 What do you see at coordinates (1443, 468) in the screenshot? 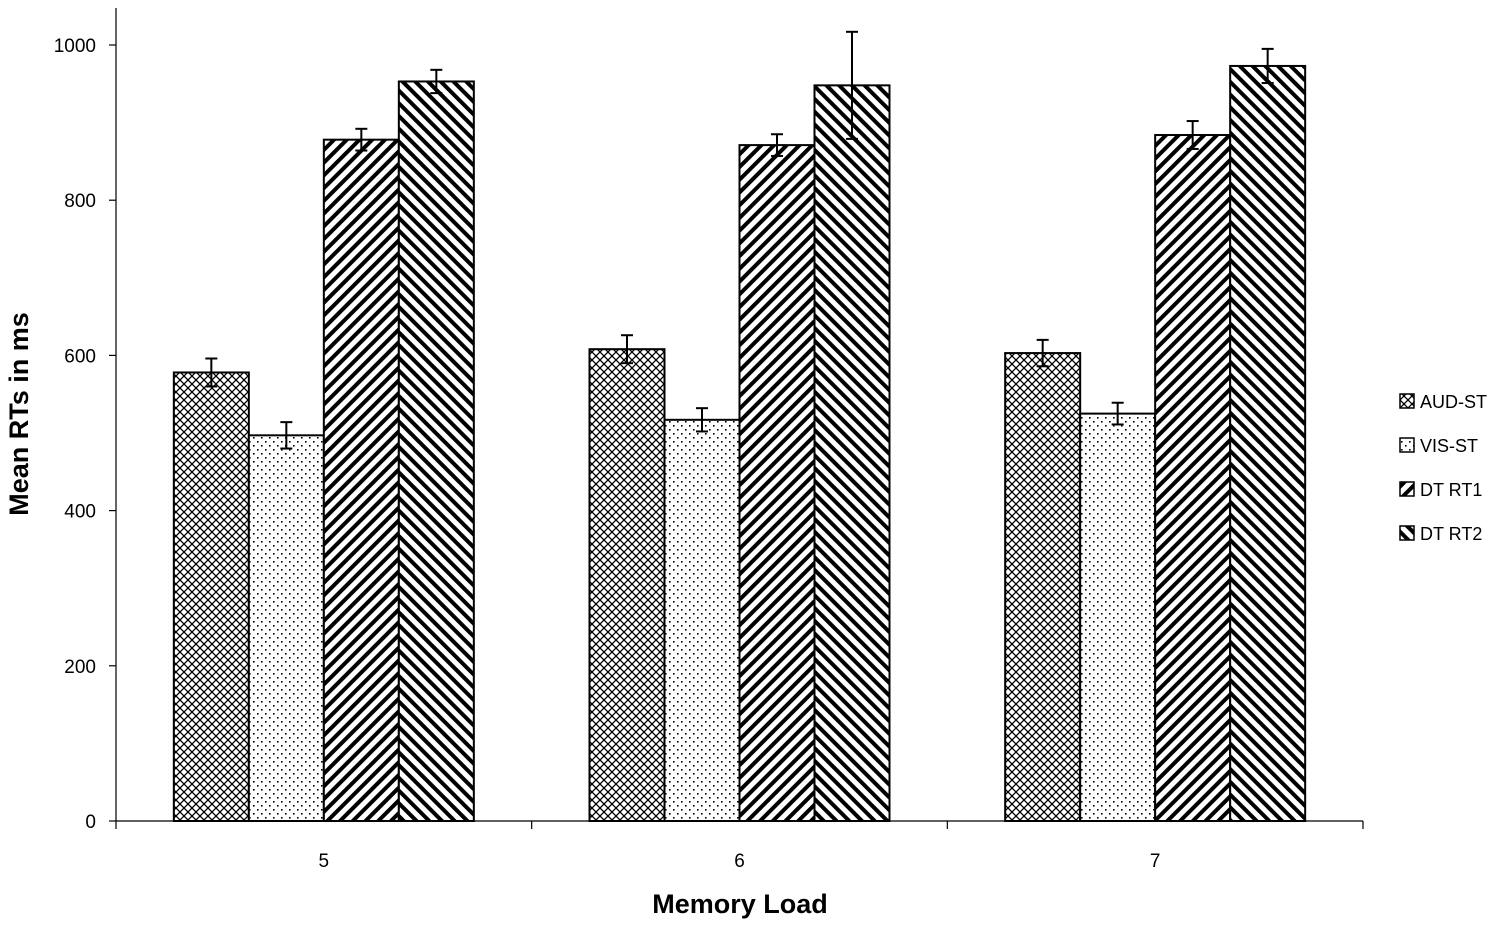
I see `legend: AUD-ST VIS-ST DT RT1 DT RT2` at bounding box center [1443, 468].